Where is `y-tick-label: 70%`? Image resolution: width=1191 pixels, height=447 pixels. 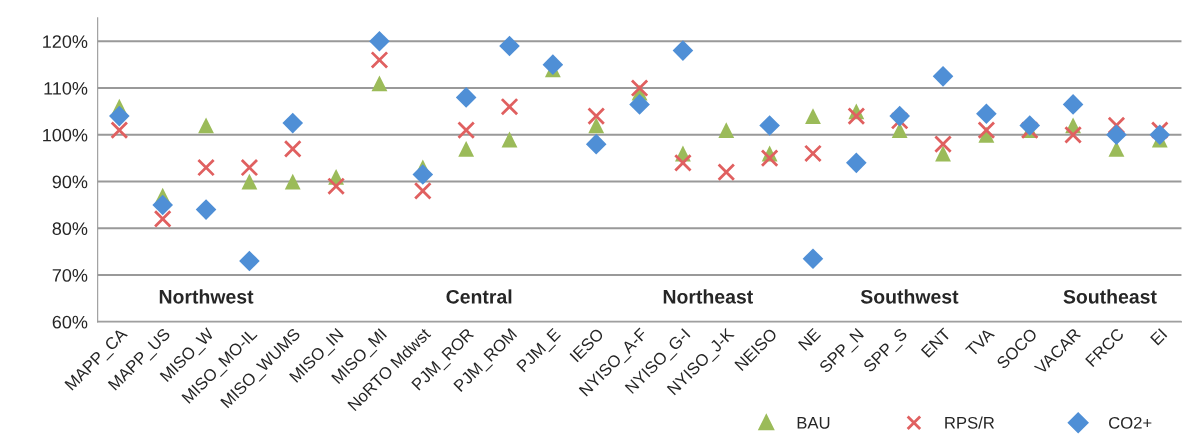 y-tick-label: 70% is located at coordinates (70, 275).